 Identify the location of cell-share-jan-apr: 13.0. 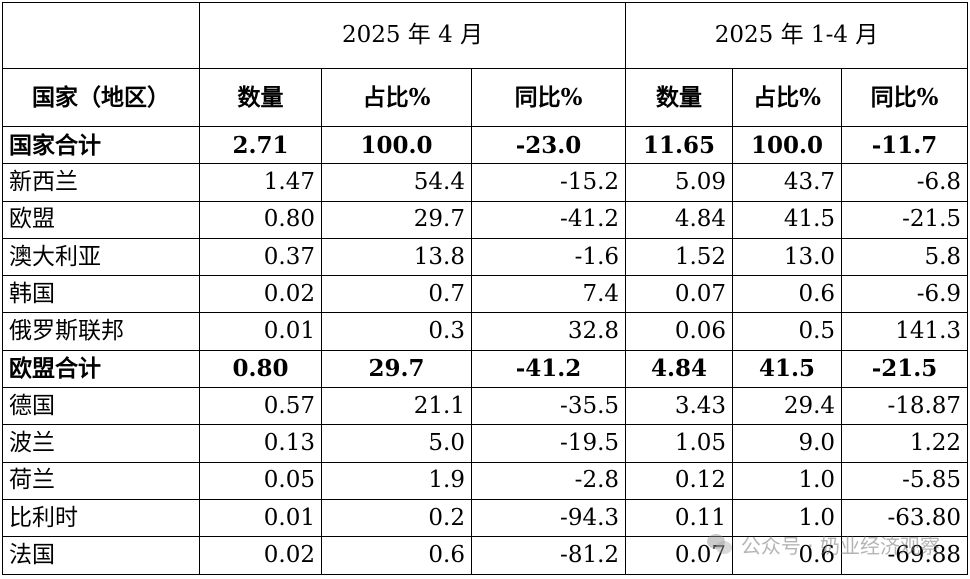
(787, 257).